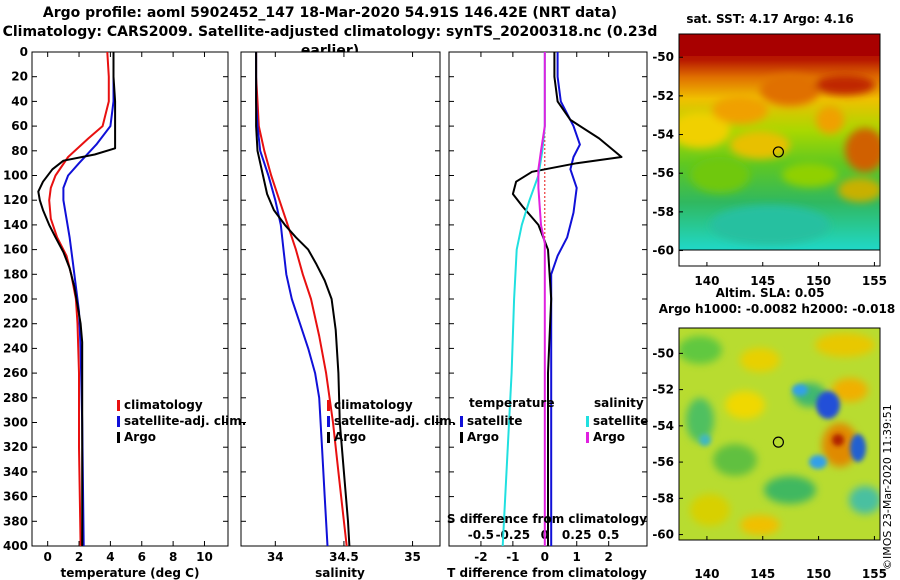 This screenshot has width=900, height=580. What do you see at coordinates (19, 126) in the screenshot?
I see `y-tick-label: 60` at bounding box center [19, 126].